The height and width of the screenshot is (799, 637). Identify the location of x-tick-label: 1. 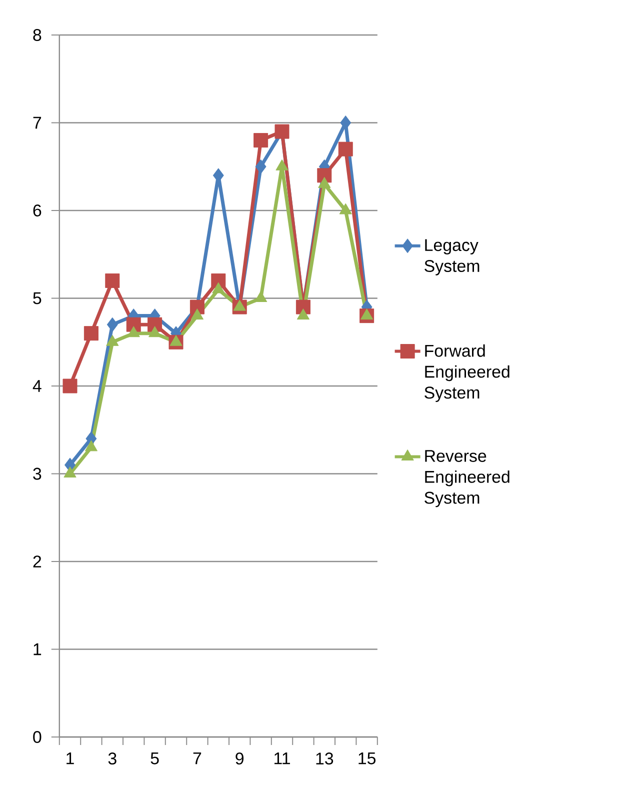
(70, 758).